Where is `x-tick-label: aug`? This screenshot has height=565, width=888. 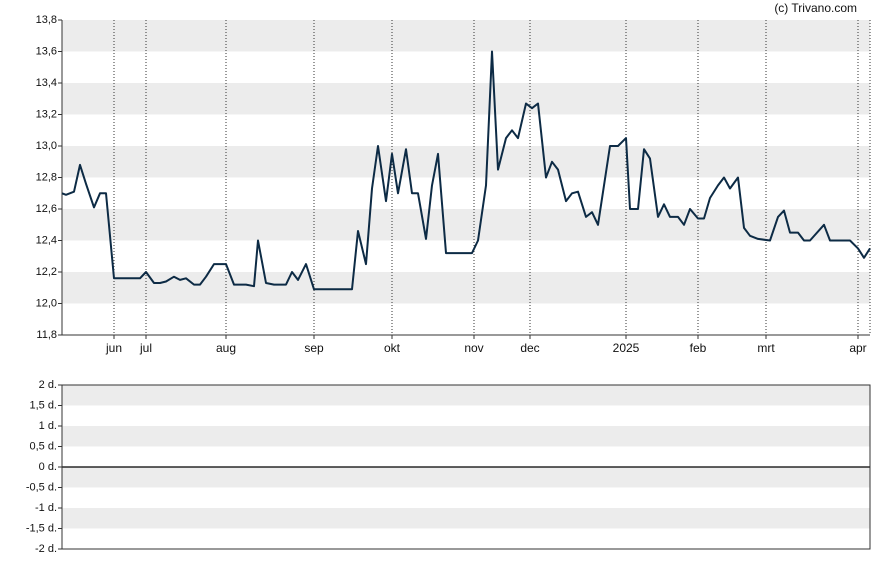 x-tick-label: aug is located at coordinates (226, 348).